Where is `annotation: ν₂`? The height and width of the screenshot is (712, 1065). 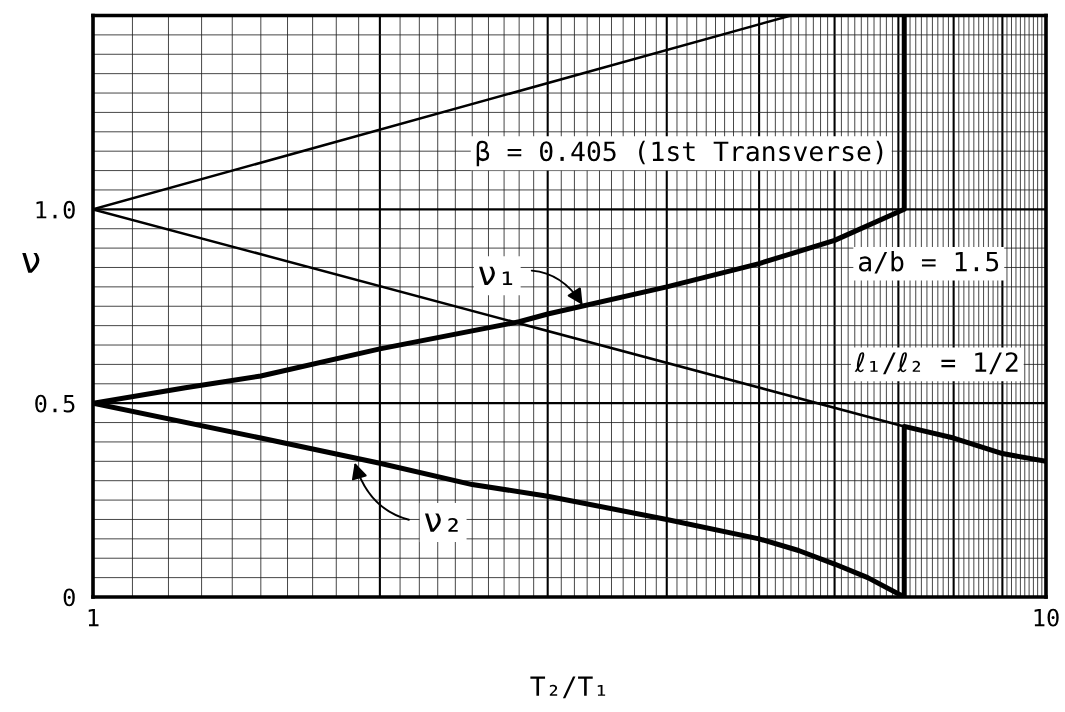
annotation: ν₂ is located at coordinates (441, 522).